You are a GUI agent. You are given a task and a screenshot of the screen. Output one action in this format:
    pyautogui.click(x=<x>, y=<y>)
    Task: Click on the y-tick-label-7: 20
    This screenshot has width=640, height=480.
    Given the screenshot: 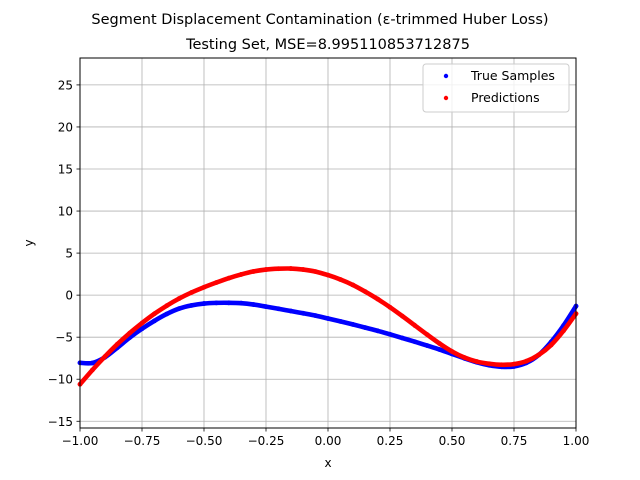 What is the action you would take?
    pyautogui.click(x=65, y=127)
    